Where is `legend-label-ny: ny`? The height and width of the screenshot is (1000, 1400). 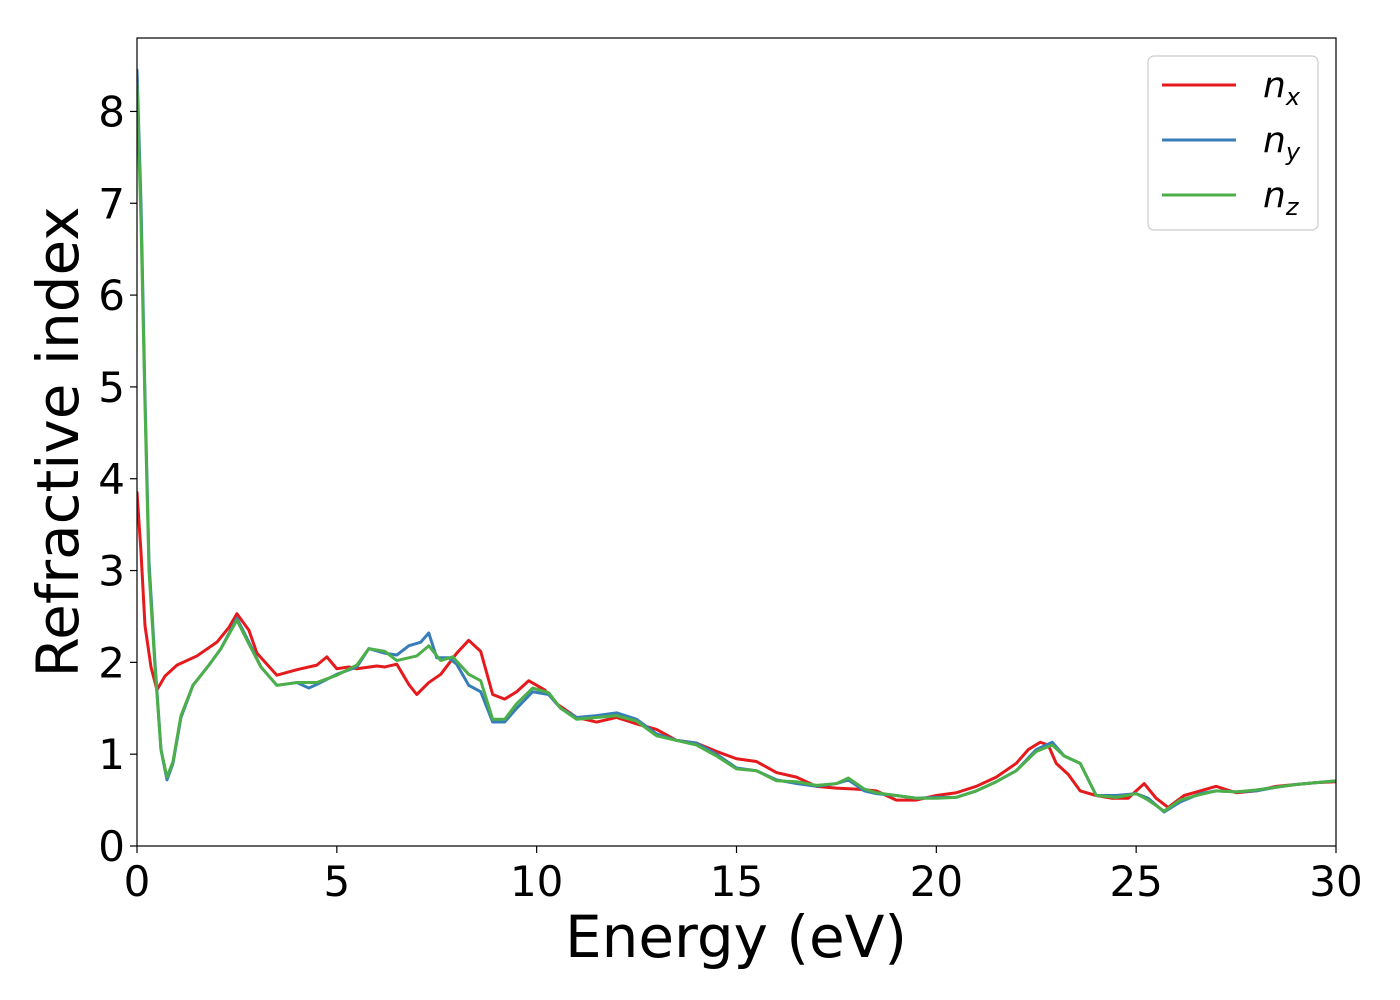 legend-label-ny: ny is located at coordinates (1282, 143).